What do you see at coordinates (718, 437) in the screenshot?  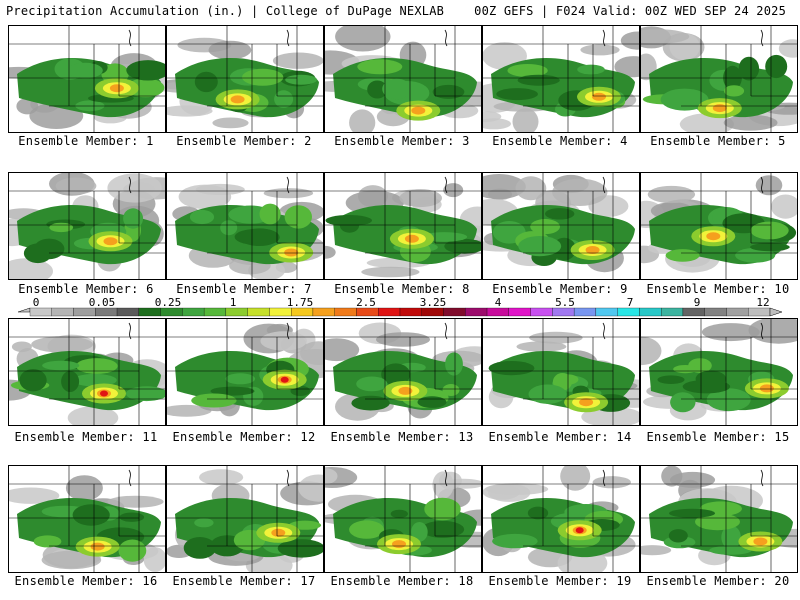 I see `panel-caption: Ensemble Member: 15` at bounding box center [718, 437].